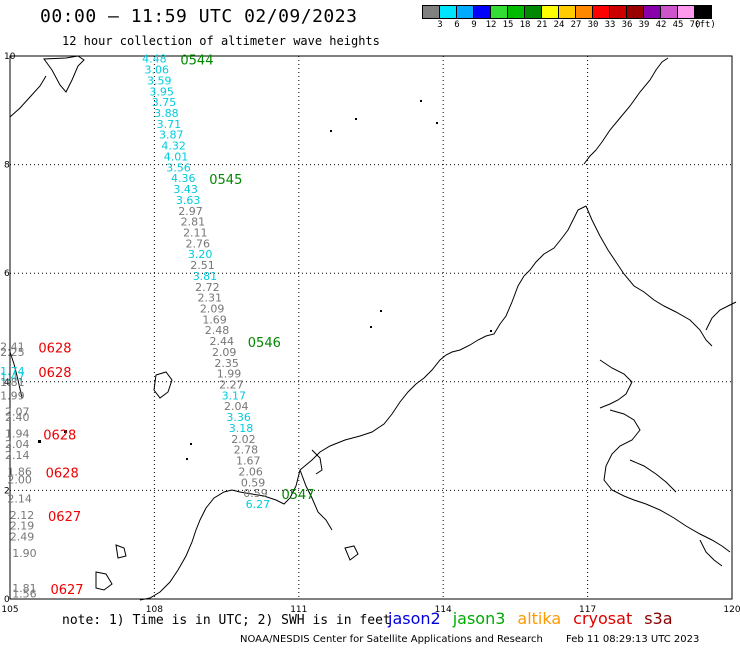 The height and width of the screenshot is (650, 740). I want to click on wave-height-value: 1.74, so click(12, 371).